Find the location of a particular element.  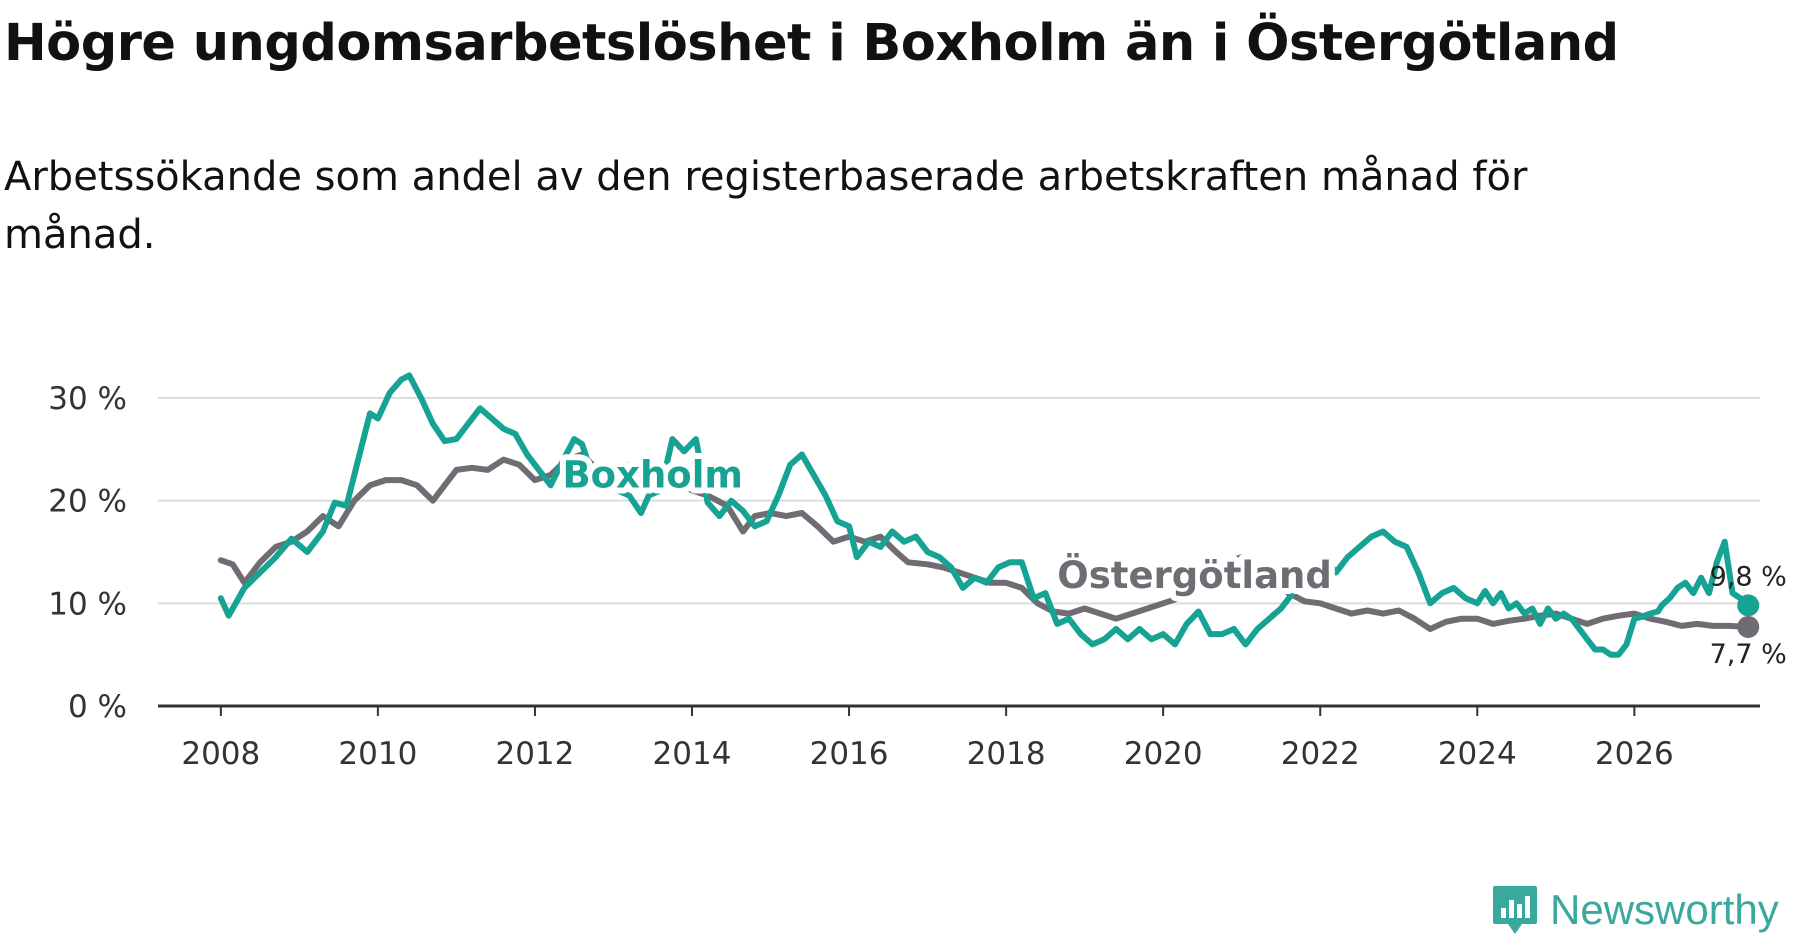

newsworthy-logo-icon is located at coordinates (1515, 910).